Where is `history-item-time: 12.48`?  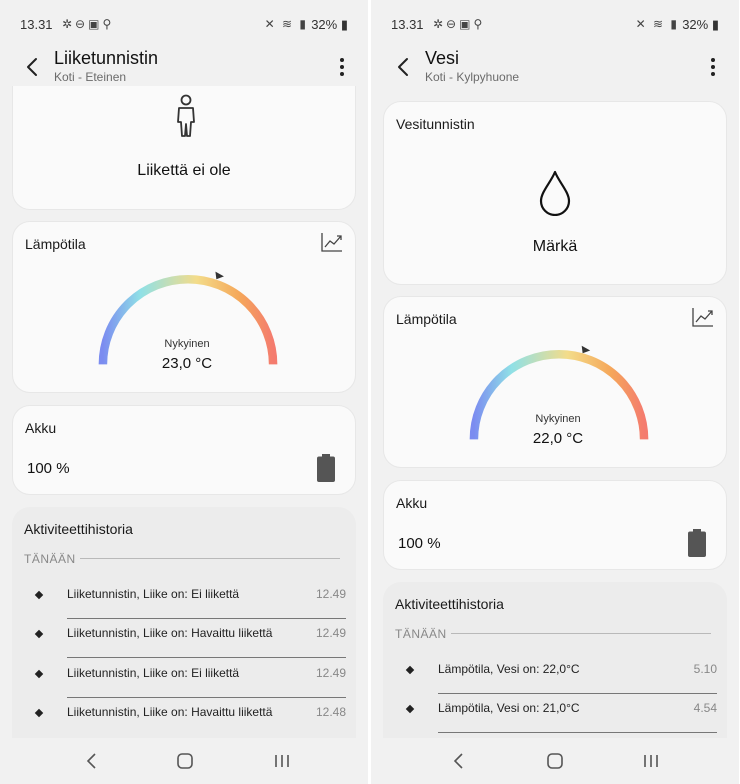 history-item-time: 12.48 is located at coordinates (330, 712).